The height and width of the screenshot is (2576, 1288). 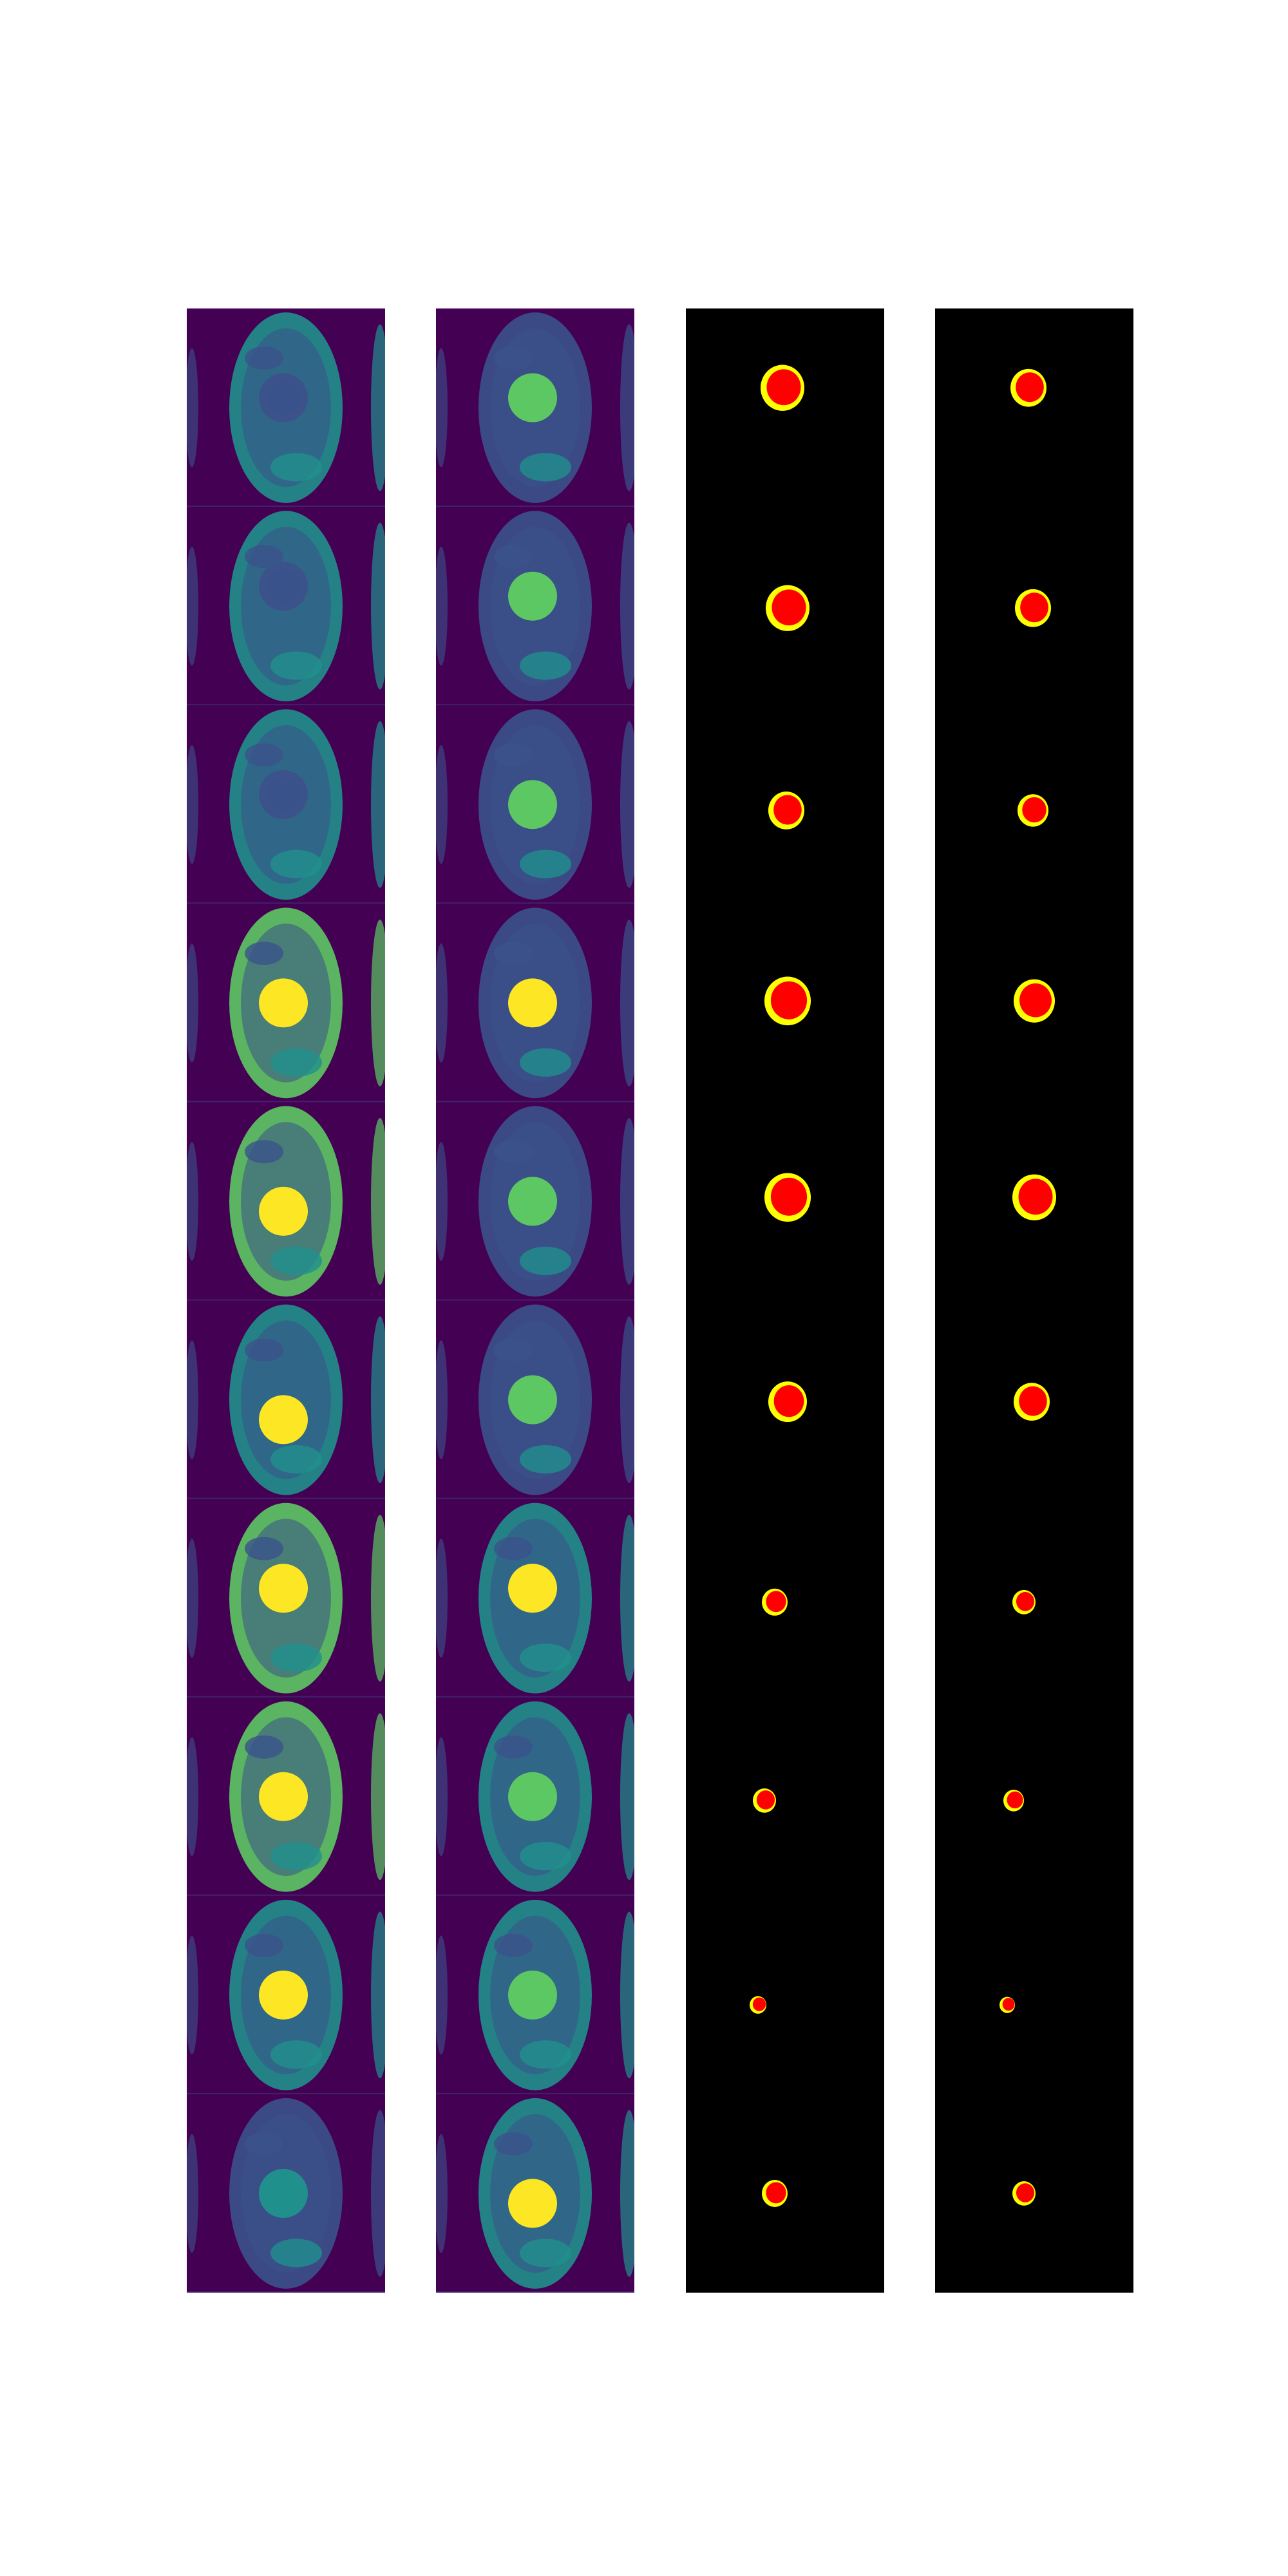 I want to click on segmentation-strip-1-svg, so click(x=785, y=1300).